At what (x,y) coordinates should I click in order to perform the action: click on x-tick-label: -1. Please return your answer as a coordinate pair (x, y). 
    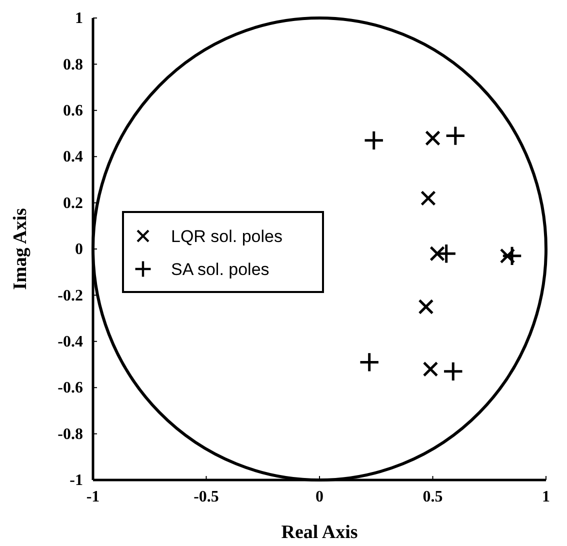
    Looking at the image, I should click on (93, 497).